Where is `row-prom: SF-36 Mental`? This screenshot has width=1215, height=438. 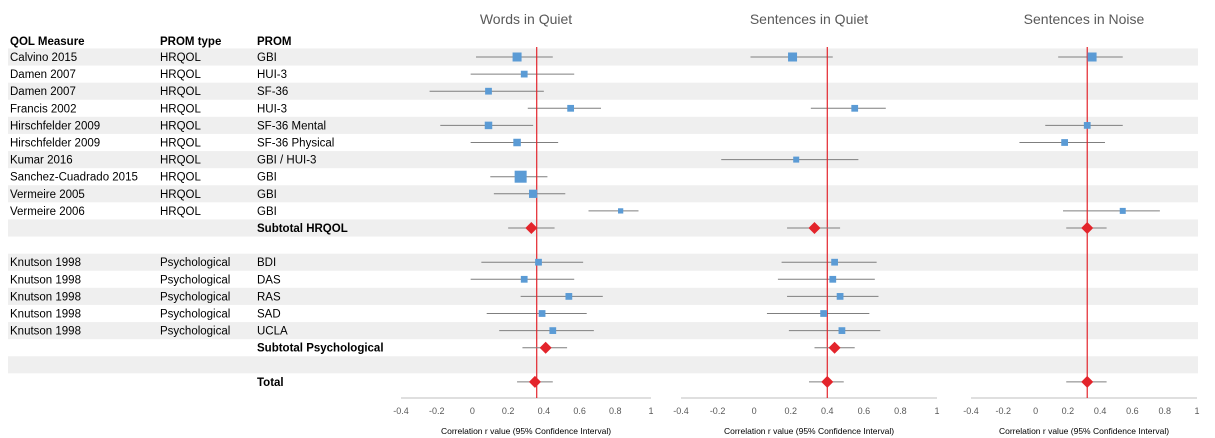
row-prom: SF-36 Mental is located at coordinates (291, 126).